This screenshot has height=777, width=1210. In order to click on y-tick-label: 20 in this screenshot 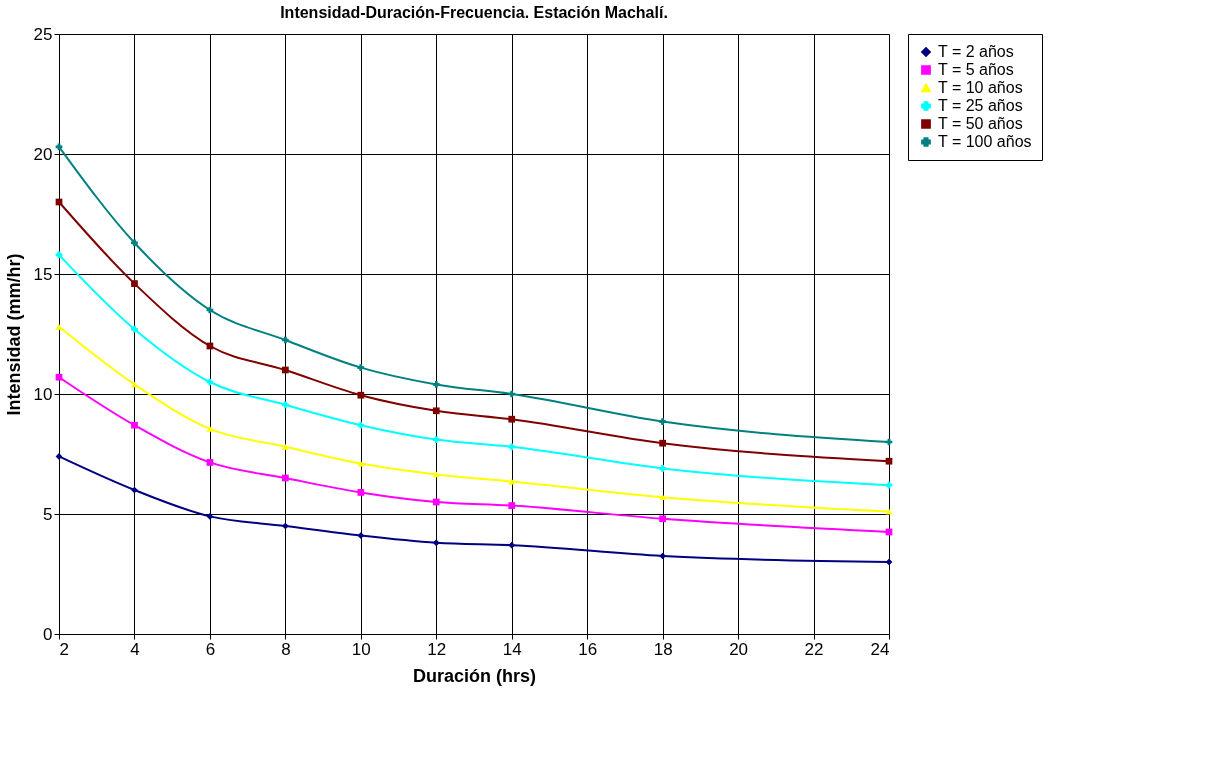, I will do `click(43, 154)`.